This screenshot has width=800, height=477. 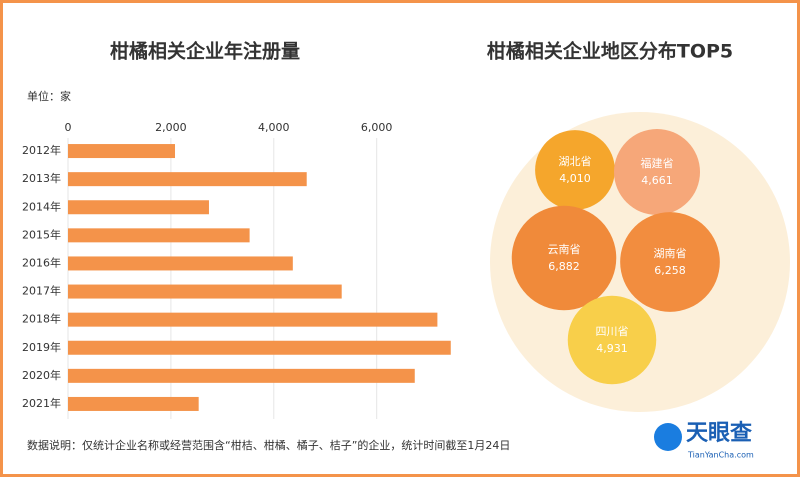 I want to click on bubble-value: 6,258, so click(x=670, y=270).